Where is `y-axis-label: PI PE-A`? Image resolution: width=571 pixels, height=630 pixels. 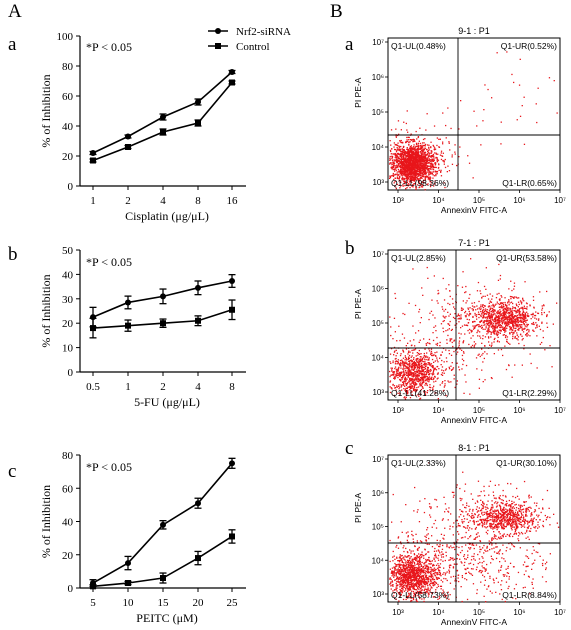 y-axis-label: PI PE-A is located at coordinates (358, 304).